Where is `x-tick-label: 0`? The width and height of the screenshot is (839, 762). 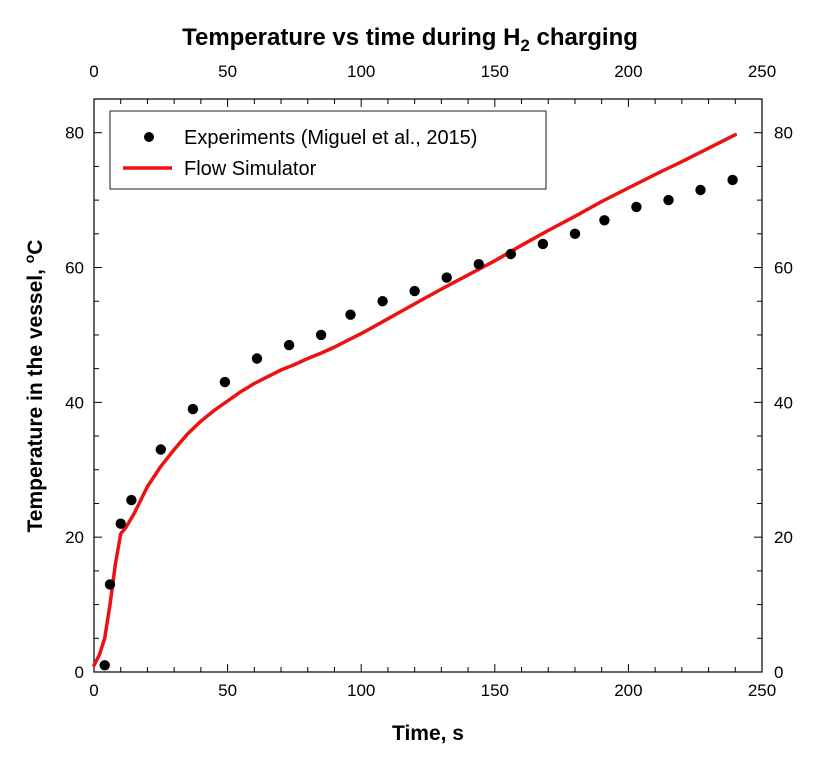 x-tick-label: 0 is located at coordinates (93, 690).